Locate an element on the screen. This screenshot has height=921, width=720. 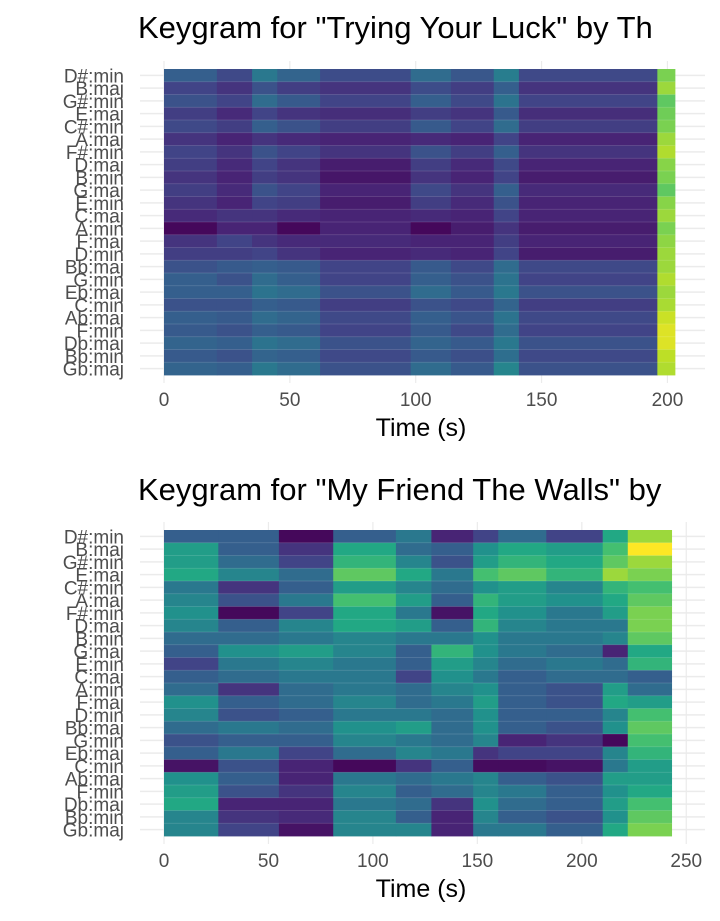
y-tick-label: E:min is located at coordinates (99, 665).